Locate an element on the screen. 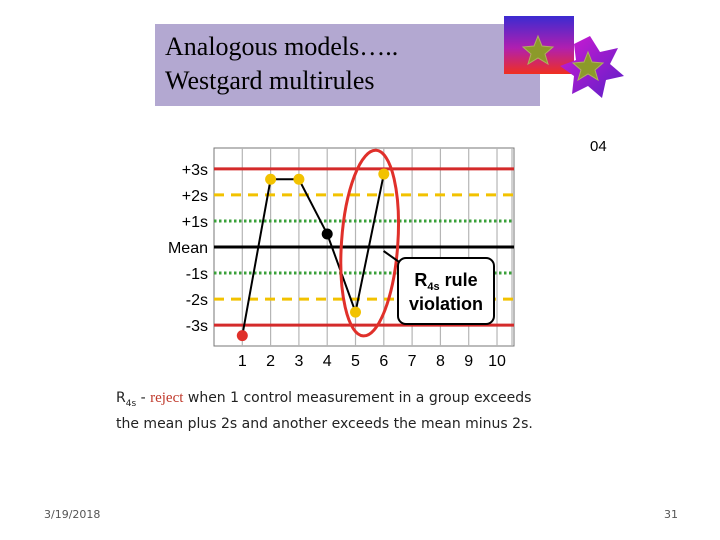 Image resolution: width=720 pixels, height=540 pixels. chart-points is located at coordinates (313, 255).